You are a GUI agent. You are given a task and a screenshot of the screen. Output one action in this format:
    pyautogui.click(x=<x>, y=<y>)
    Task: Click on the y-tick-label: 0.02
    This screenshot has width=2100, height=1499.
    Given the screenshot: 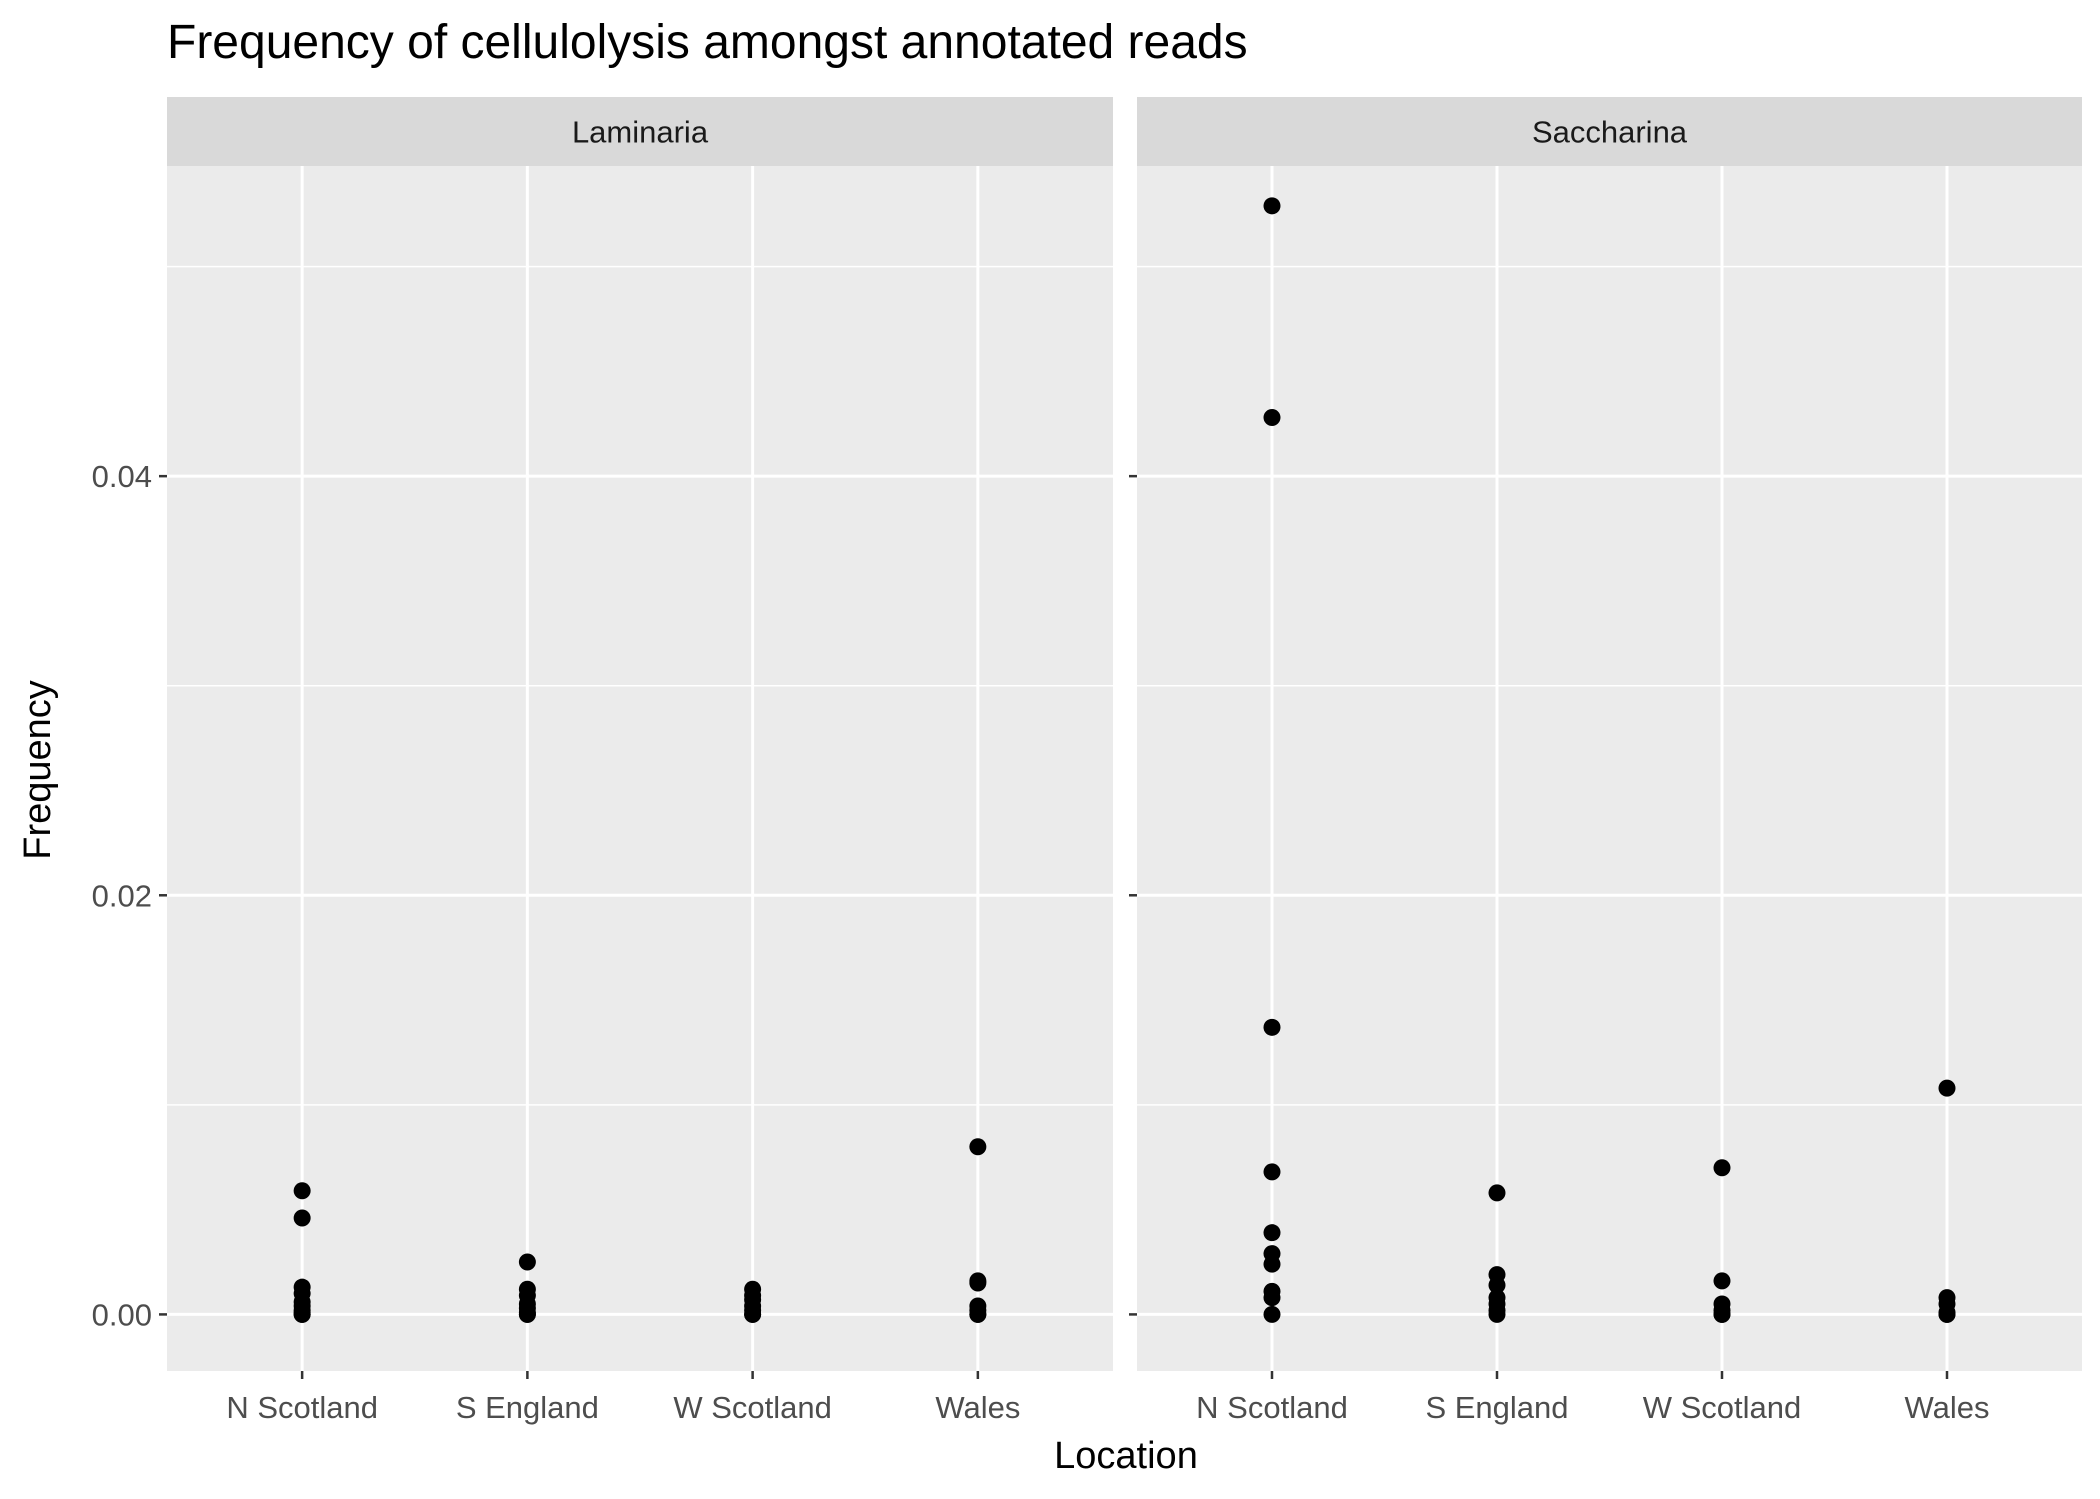 What is the action you would take?
    pyautogui.click(x=122, y=895)
    